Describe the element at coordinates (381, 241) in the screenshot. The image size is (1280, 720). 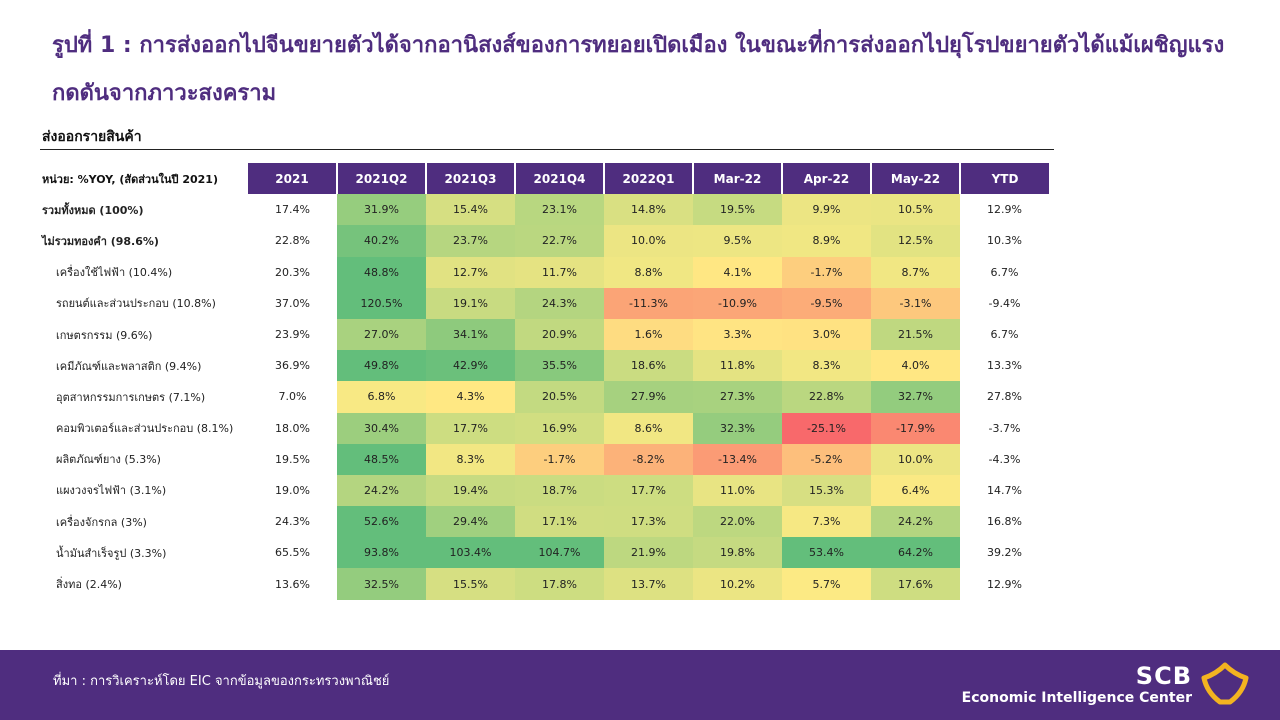
I see `table-cell: 40.2%` at that location.